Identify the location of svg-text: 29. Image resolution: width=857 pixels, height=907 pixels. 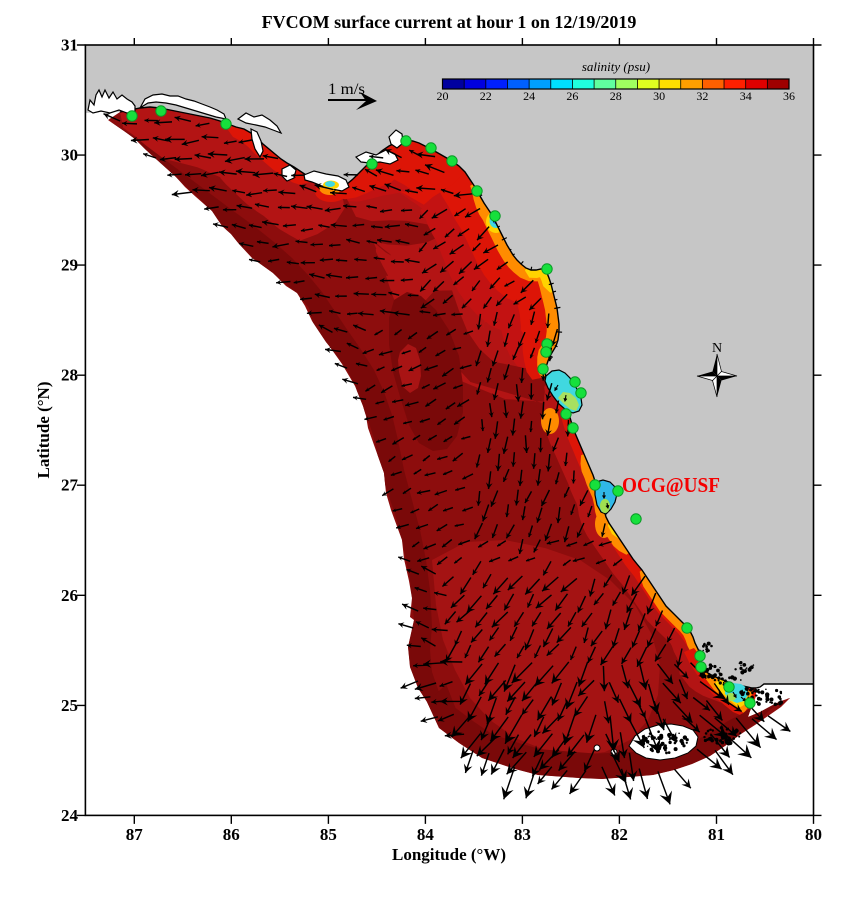
(69, 265).